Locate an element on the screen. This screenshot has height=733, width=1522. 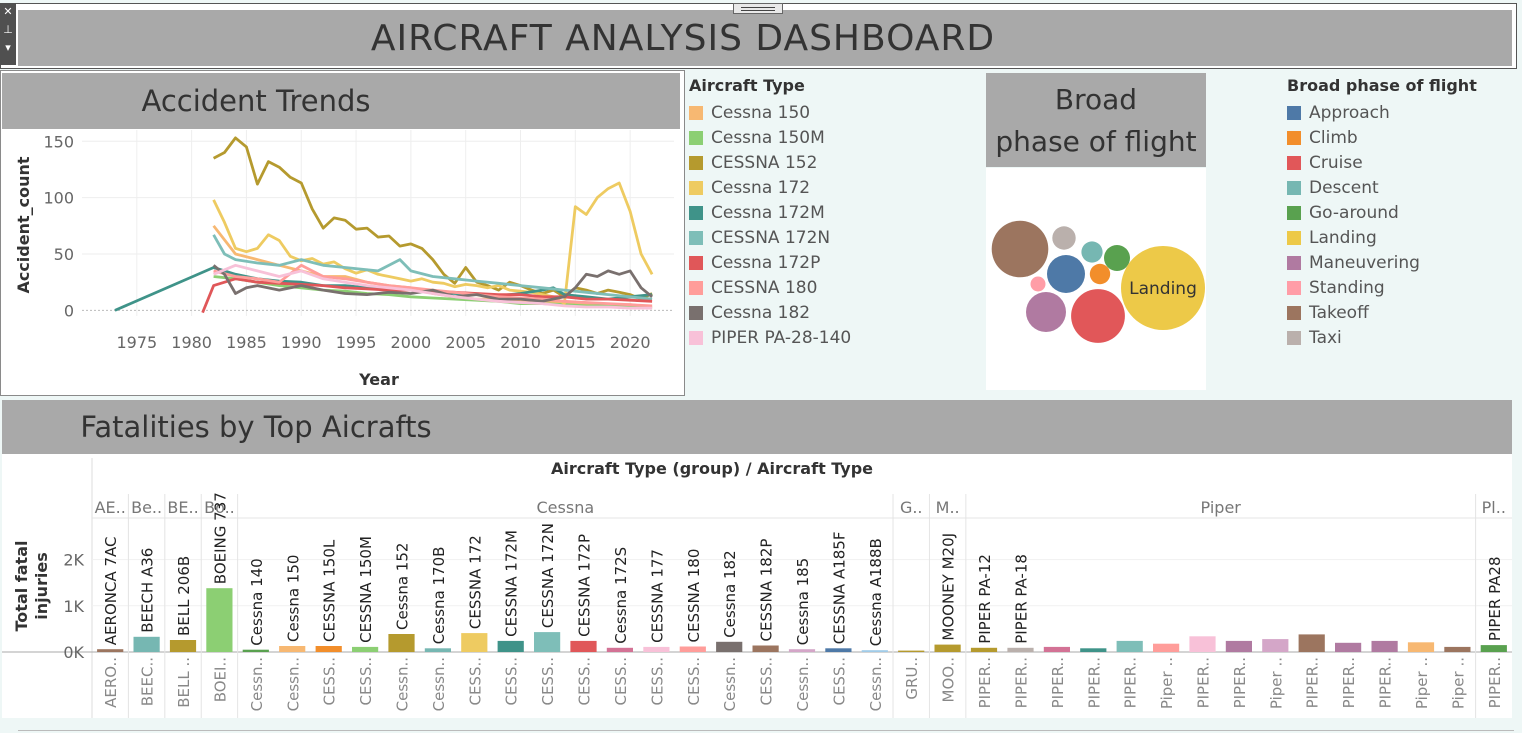
legend-item-cessna-172: Cessna 172 is located at coordinates (819, 187).